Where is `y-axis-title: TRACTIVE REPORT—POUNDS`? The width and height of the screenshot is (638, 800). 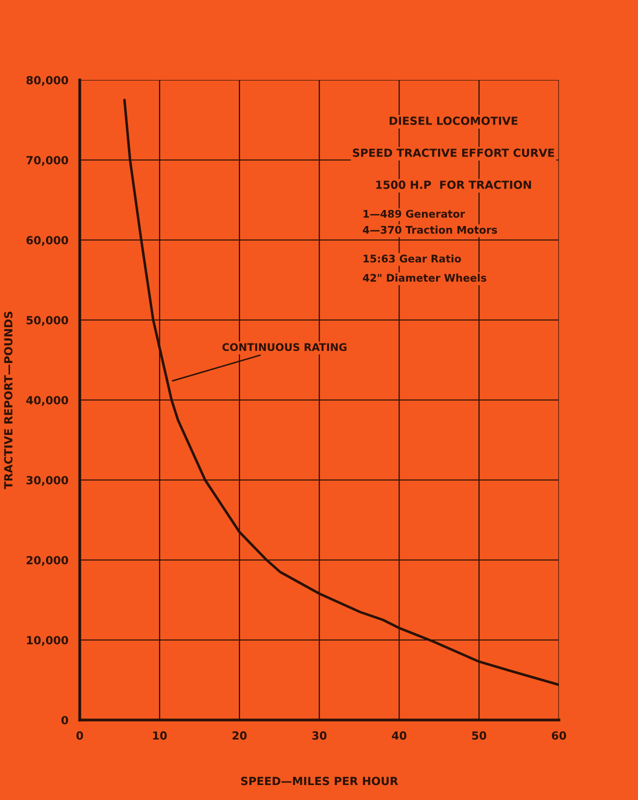 y-axis-title: TRACTIVE REPORT—POUNDS is located at coordinates (8, 401).